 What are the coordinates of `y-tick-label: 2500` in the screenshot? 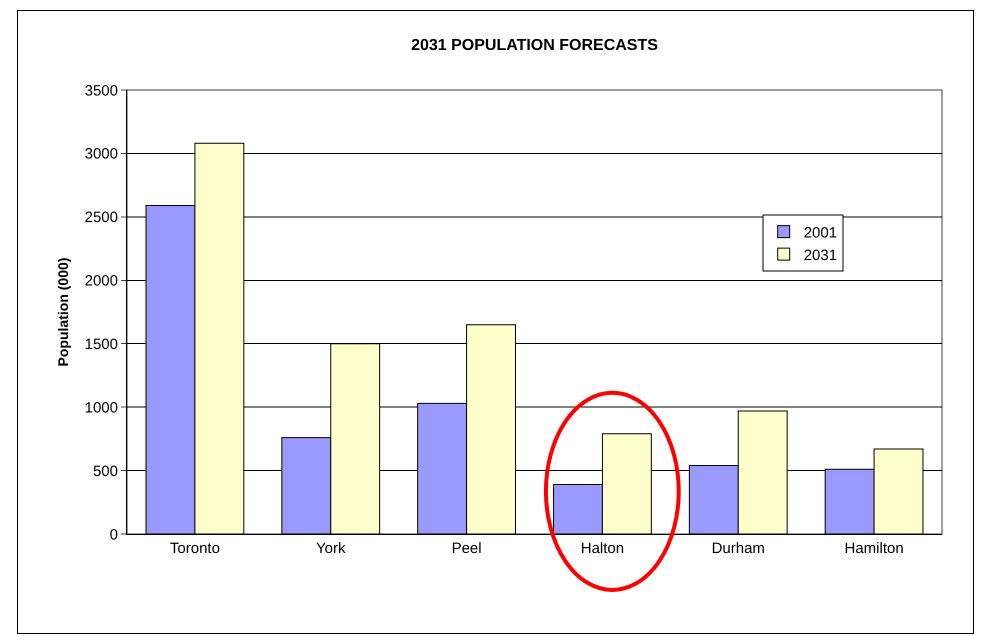 It's located at (101, 217).